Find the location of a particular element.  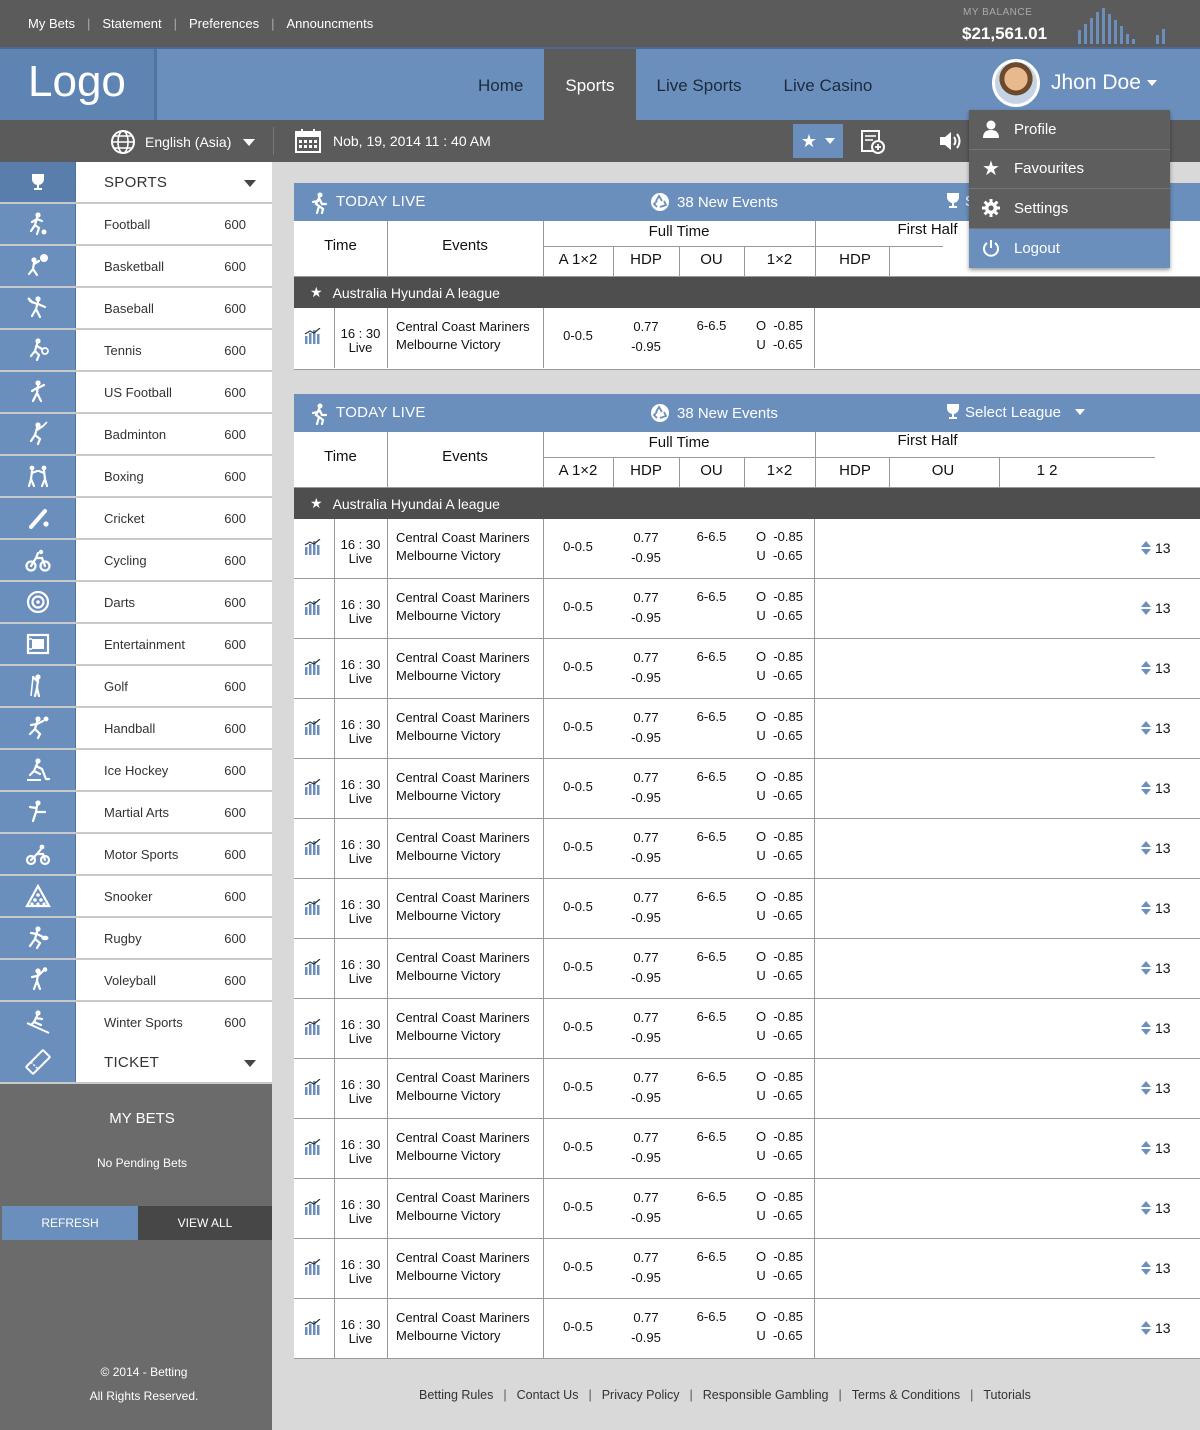

language-selector: English (Asia) is located at coordinates (183, 142).